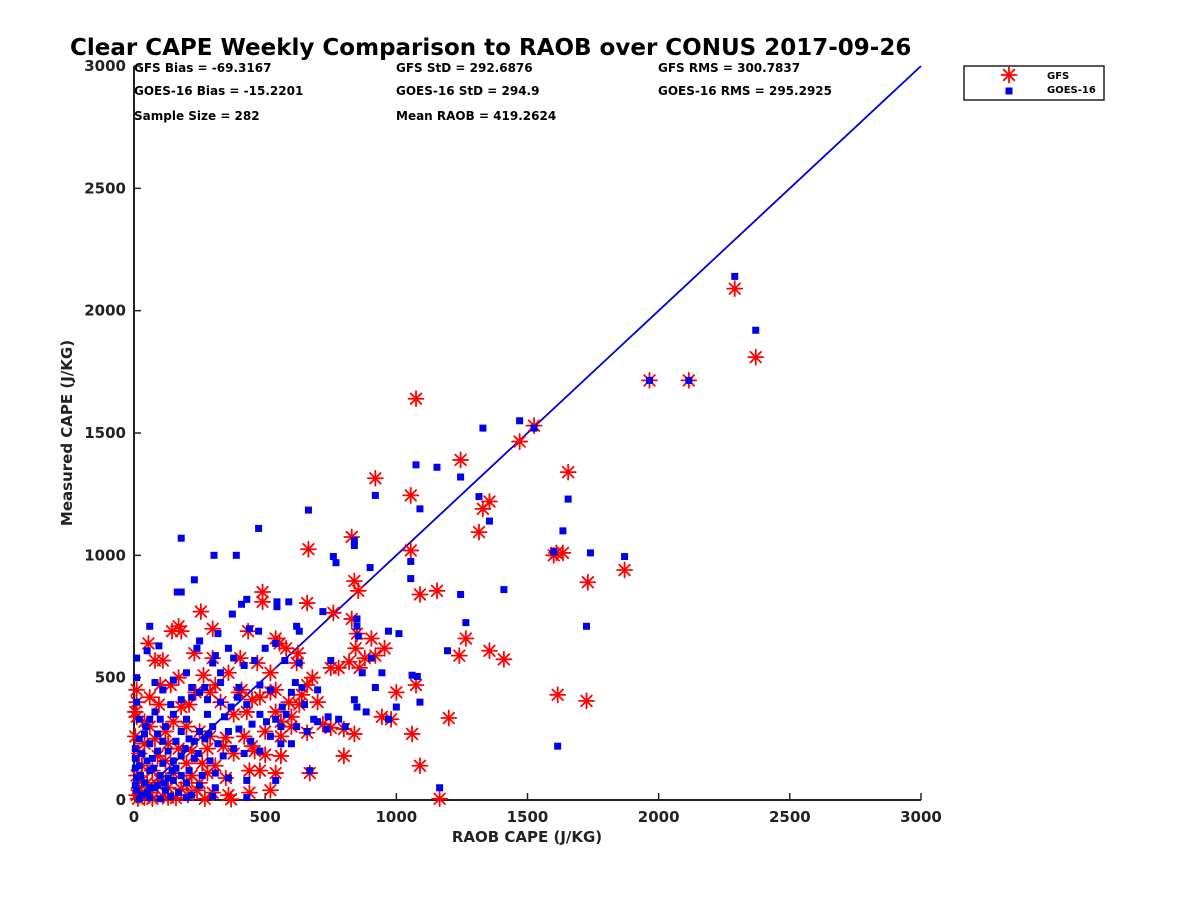 The height and width of the screenshot is (900, 1200). I want to click on legend: GFS GOES-16, so click(1034, 83).